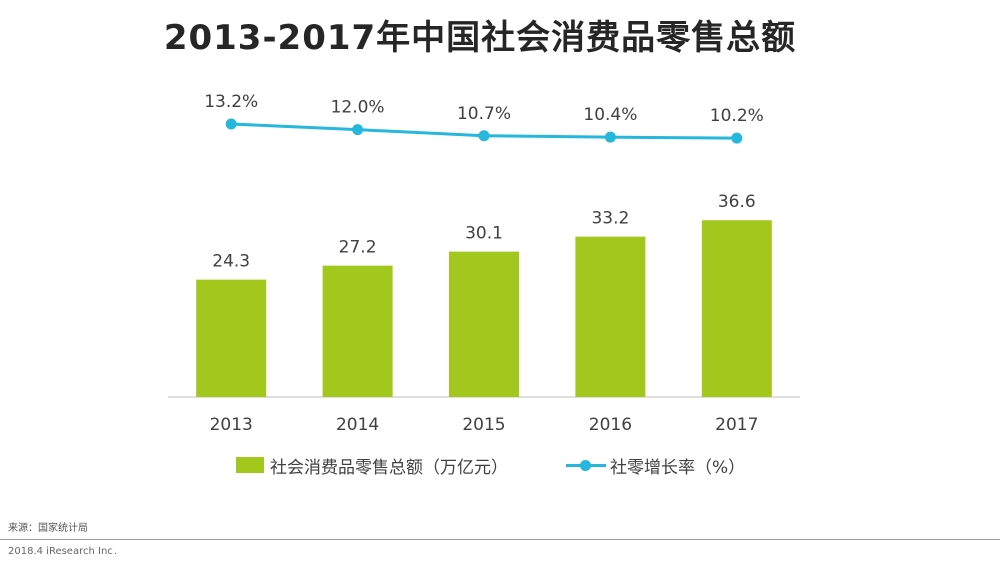 Image resolution: width=1000 pixels, height=567 pixels. What do you see at coordinates (231, 425) in the screenshot?
I see `x-tick-label-2013: 2013` at bounding box center [231, 425].